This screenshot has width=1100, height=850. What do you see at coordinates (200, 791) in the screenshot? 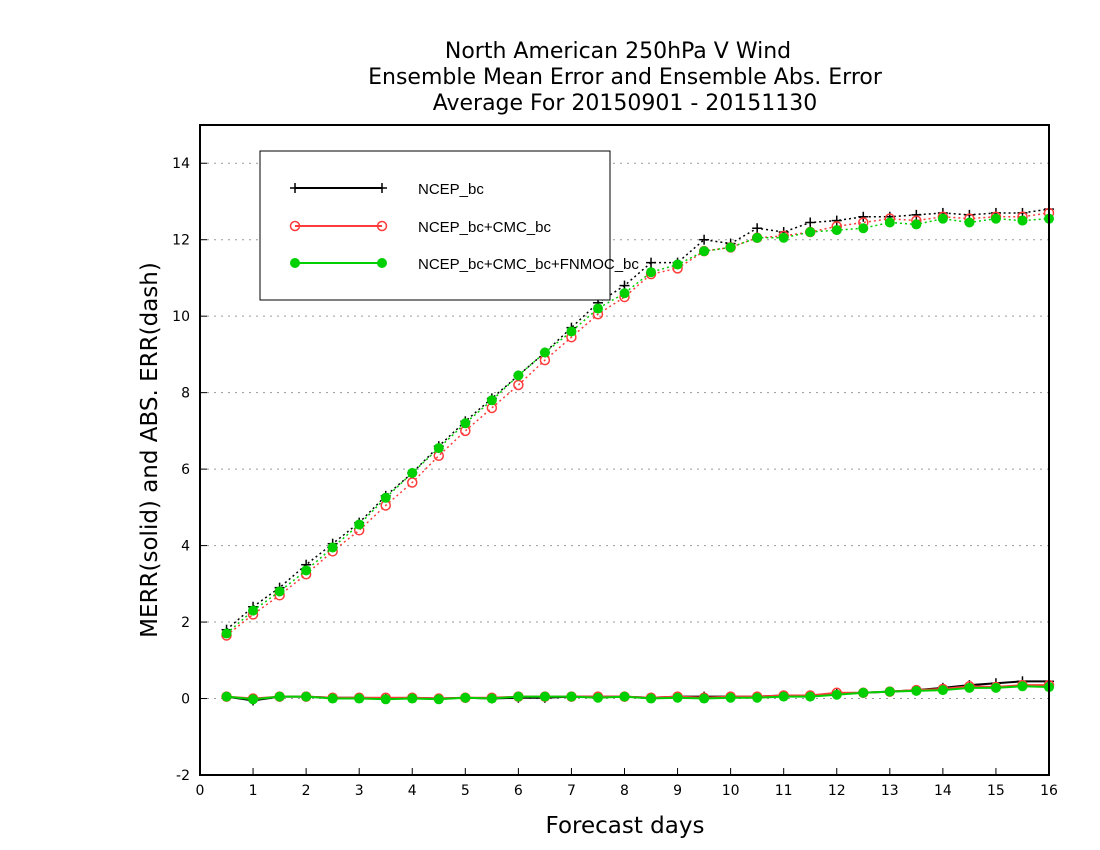
I see `x-tick-label-0: 0` at bounding box center [200, 791].